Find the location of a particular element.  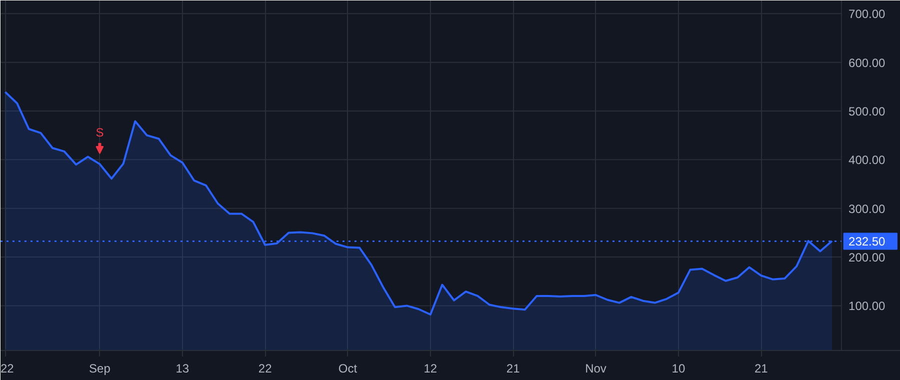

y-tick-label: 100.00 is located at coordinates (867, 306).